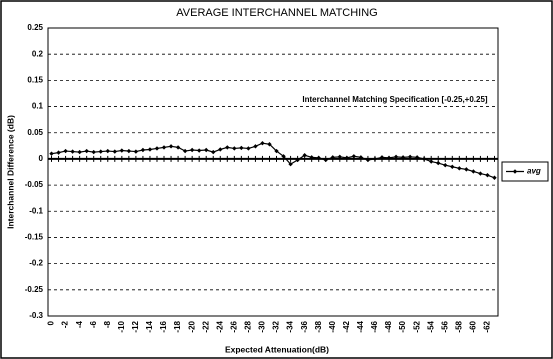 Image resolution: width=553 pixels, height=359 pixels. I want to click on legend-label: avg, so click(534, 171).